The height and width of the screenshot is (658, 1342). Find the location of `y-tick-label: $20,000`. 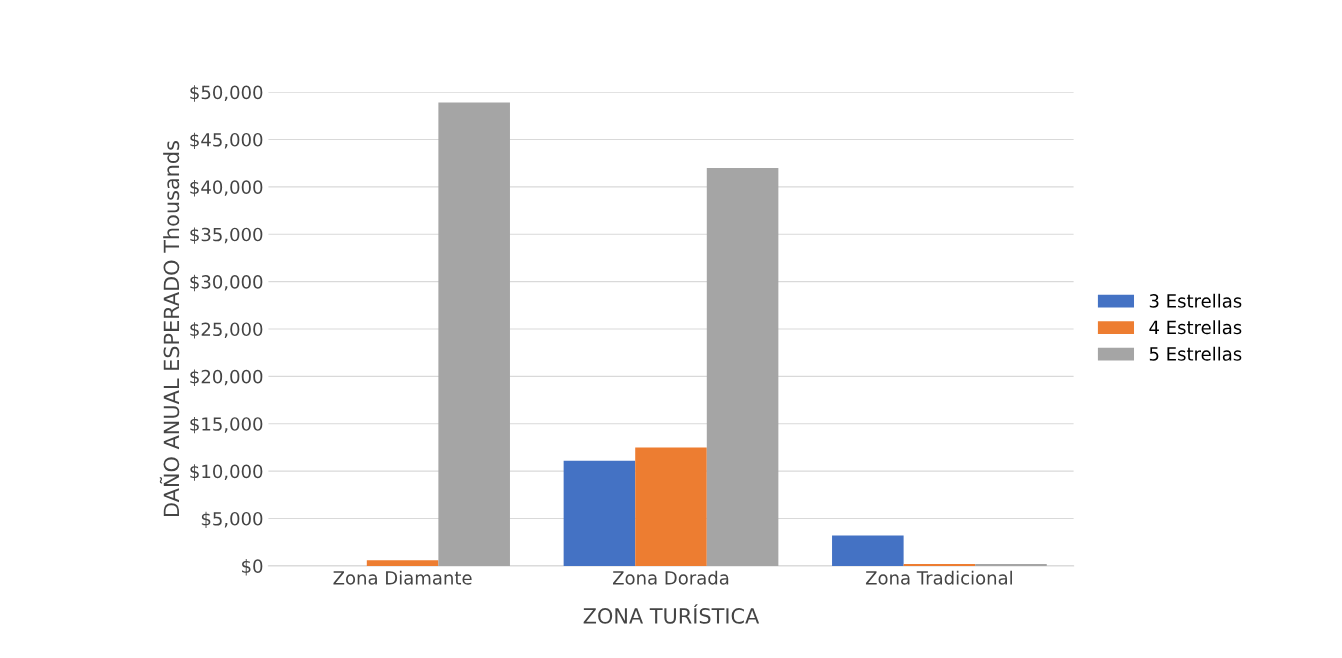

y-tick-label: $20,000 is located at coordinates (226, 377).